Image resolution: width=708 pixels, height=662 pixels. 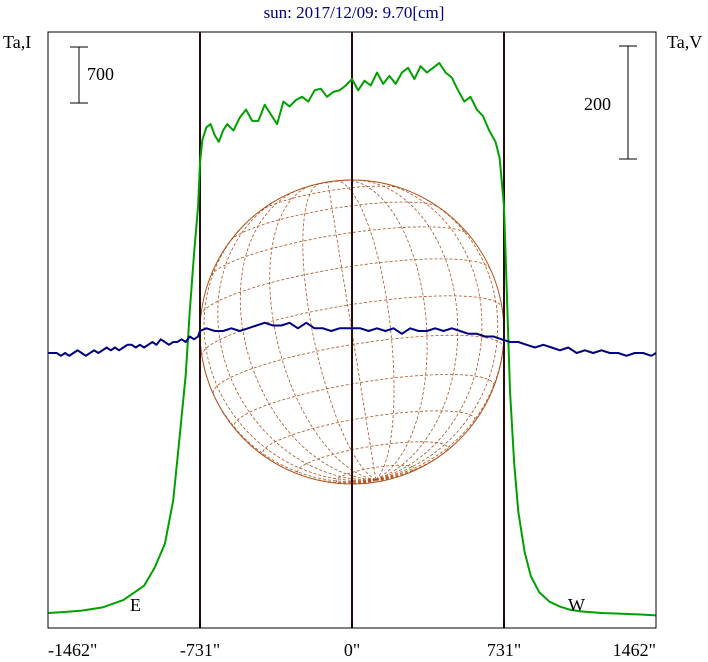 I want to click on scale-bar-label: 700, so click(x=100, y=74).